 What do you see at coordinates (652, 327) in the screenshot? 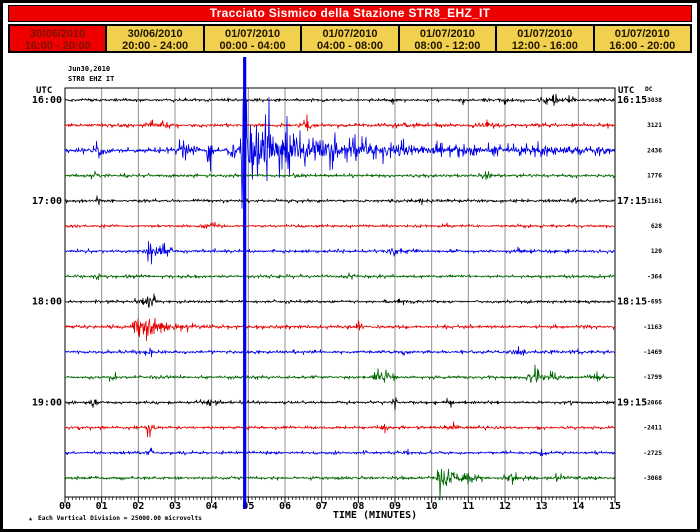
I see `dc-offset-value: -1163` at bounding box center [652, 327].